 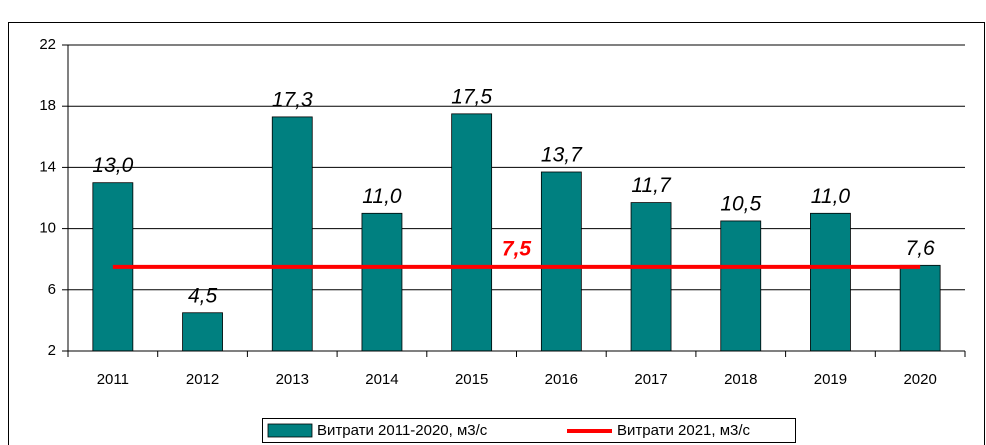 I want to click on x-tick-label: 2017, so click(x=650, y=379).